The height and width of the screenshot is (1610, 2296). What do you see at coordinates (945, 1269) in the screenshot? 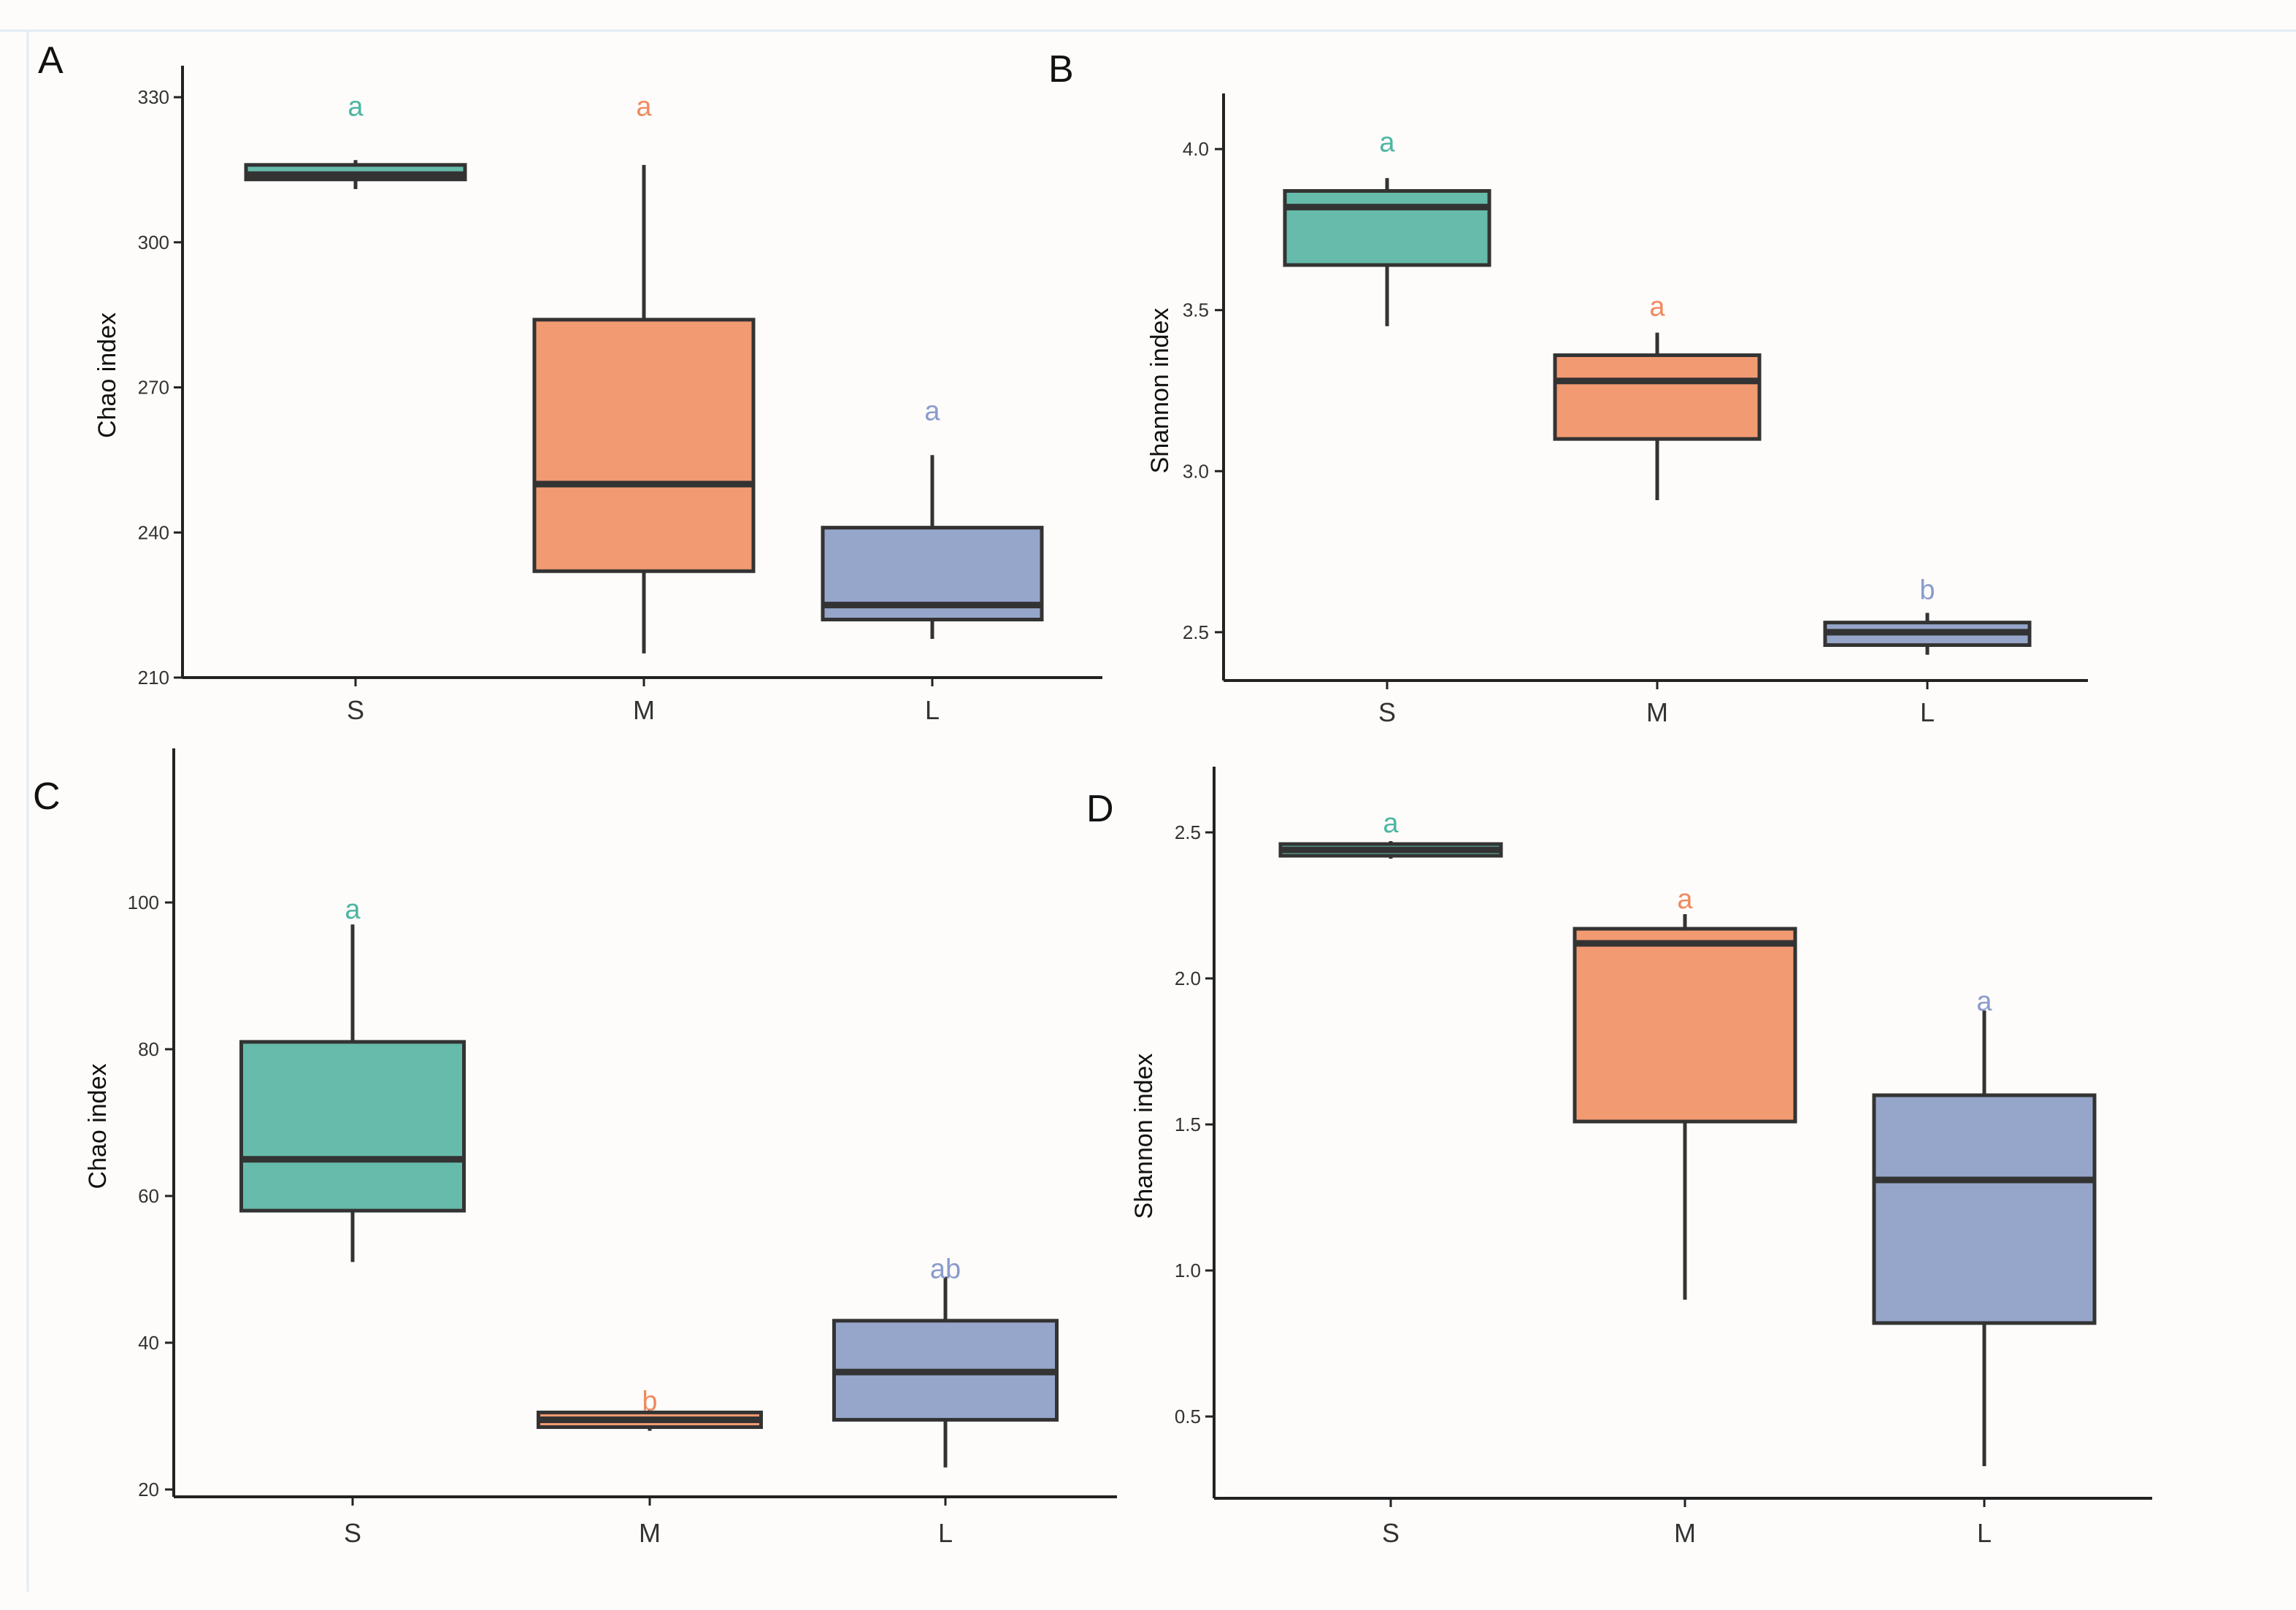
I see `significance-label: ab` at bounding box center [945, 1269].